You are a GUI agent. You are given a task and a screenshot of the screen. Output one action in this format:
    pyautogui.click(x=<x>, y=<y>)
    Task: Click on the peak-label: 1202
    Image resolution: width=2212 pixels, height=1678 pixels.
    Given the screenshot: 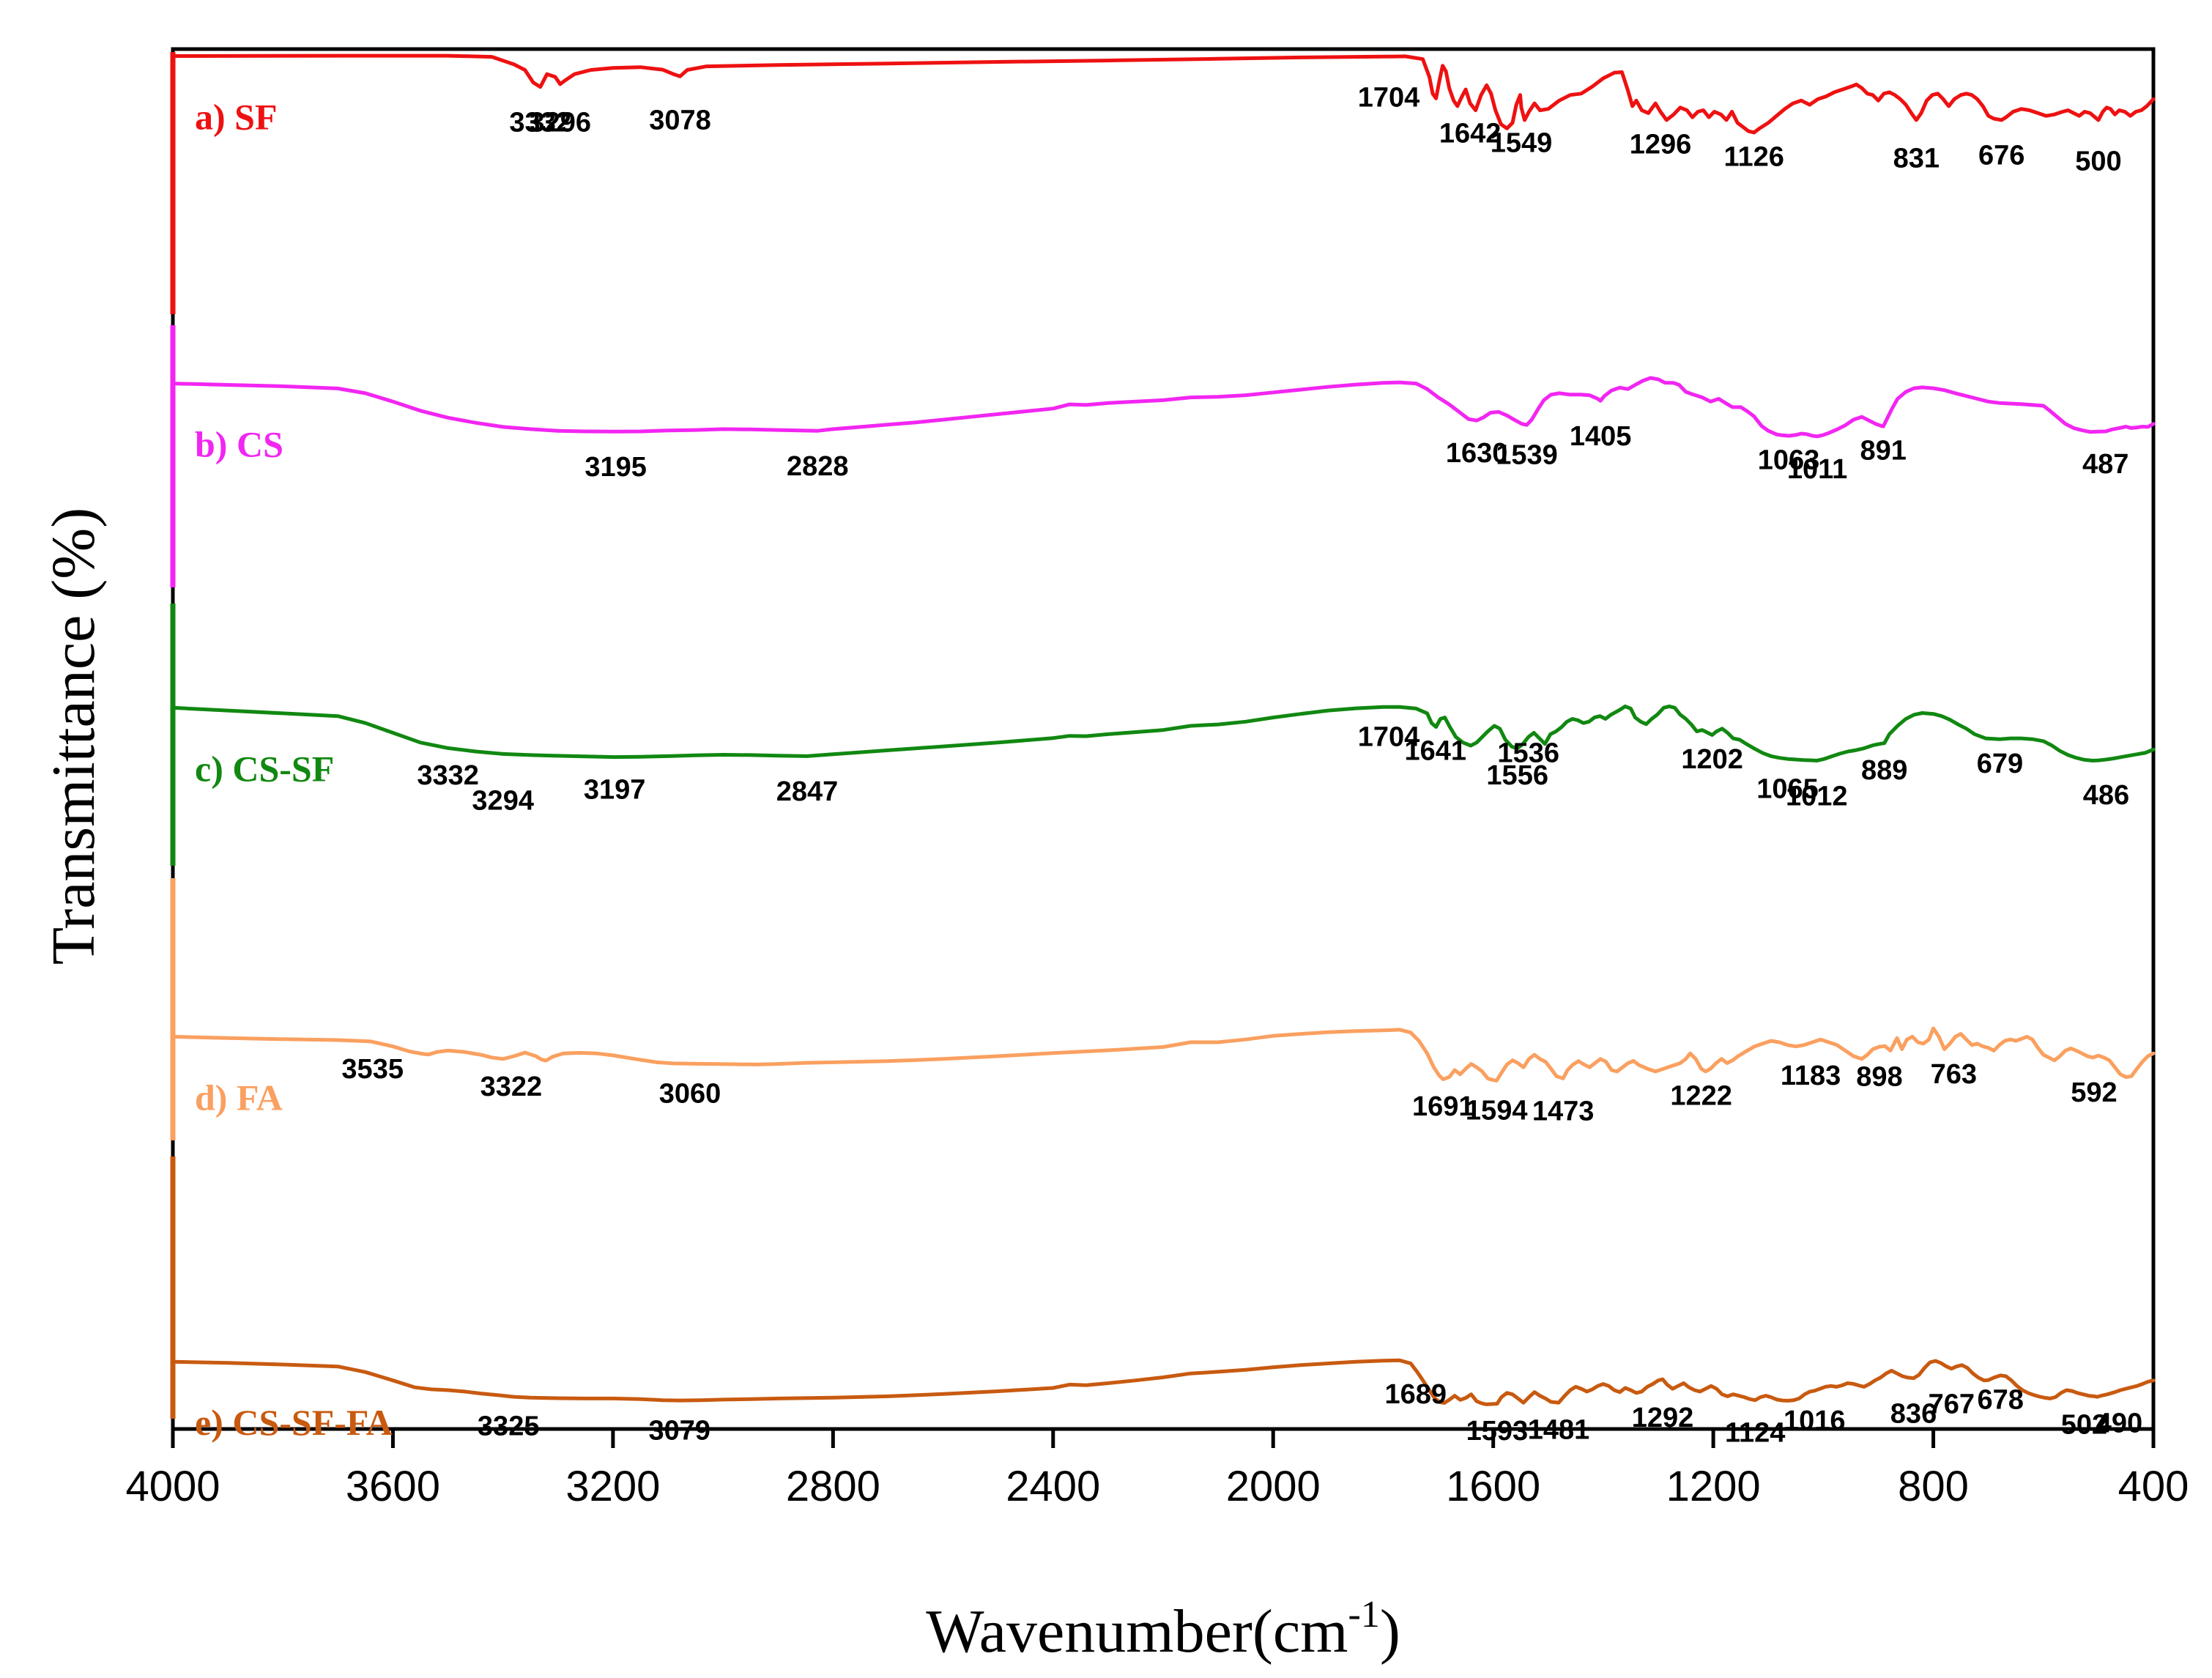 What is the action you would take?
    pyautogui.click(x=1712, y=759)
    